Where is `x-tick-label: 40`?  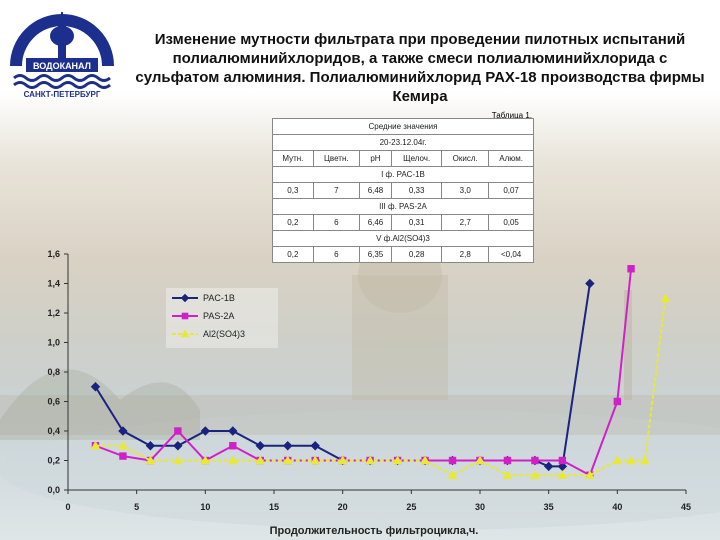 x-tick-label: 40 is located at coordinates (617, 507).